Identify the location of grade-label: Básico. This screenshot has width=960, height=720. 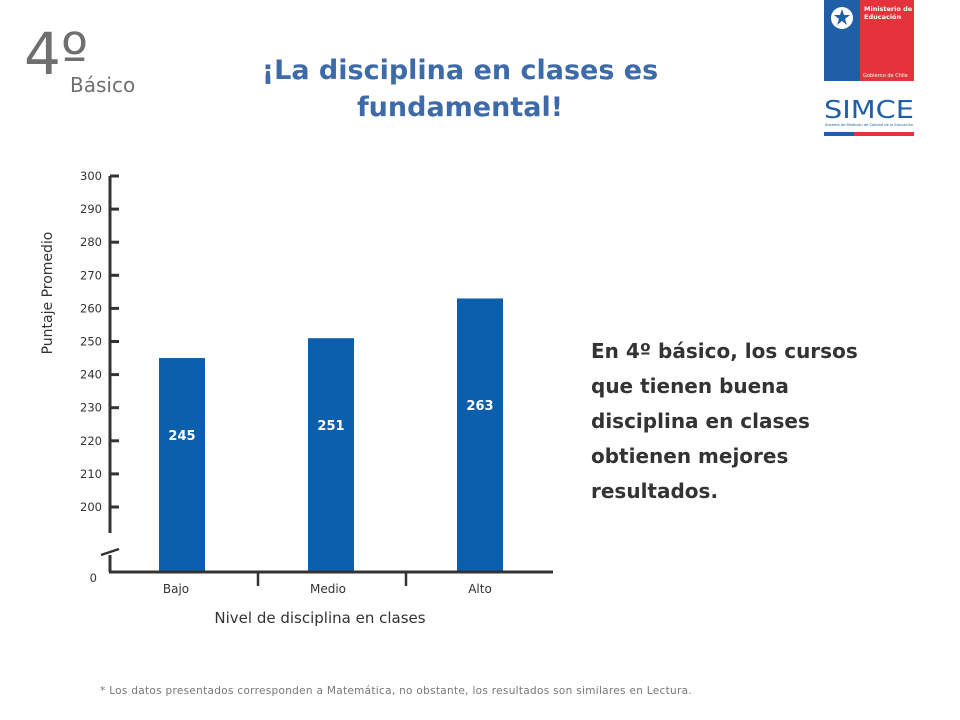
(103, 85).